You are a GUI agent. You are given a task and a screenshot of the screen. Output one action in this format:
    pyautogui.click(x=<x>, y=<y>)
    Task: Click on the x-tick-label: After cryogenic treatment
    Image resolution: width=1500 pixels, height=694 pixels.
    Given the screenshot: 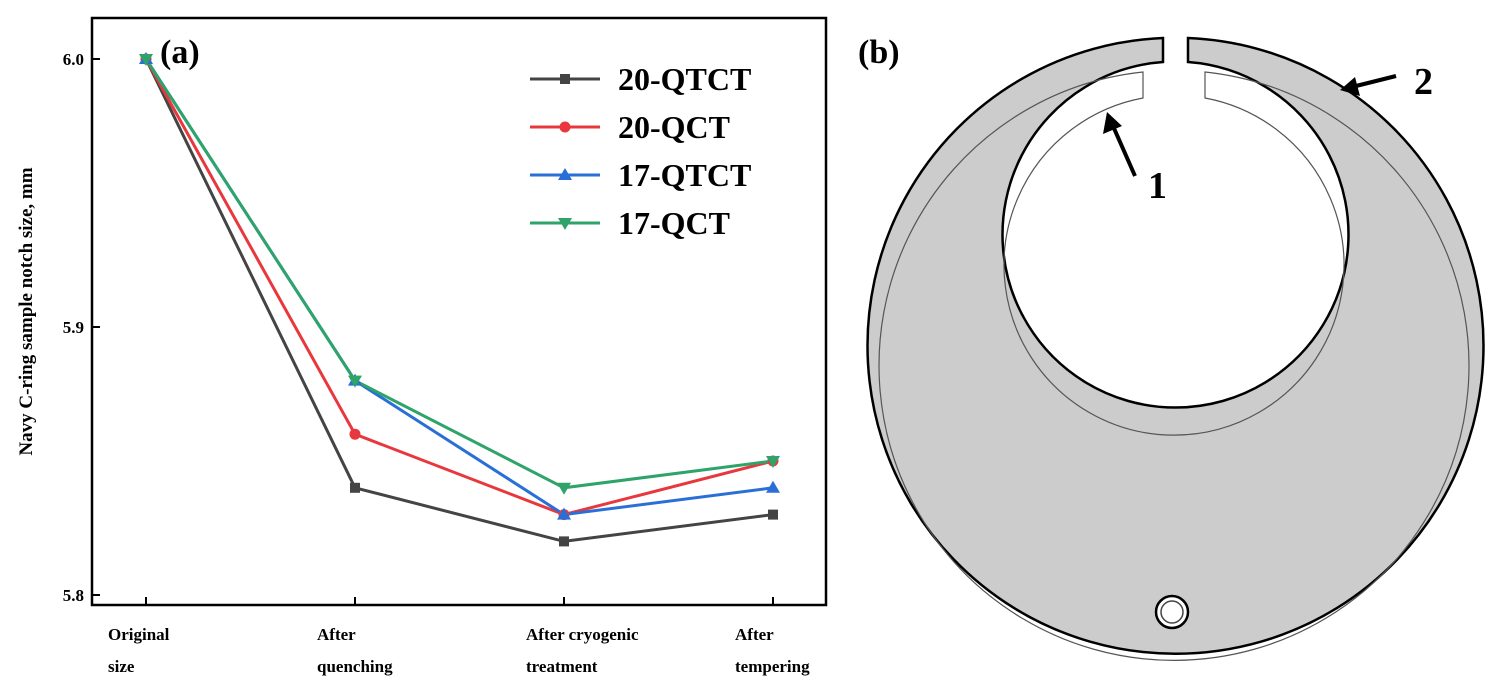 What is the action you would take?
    pyautogui.click(x=582, y=650)
    